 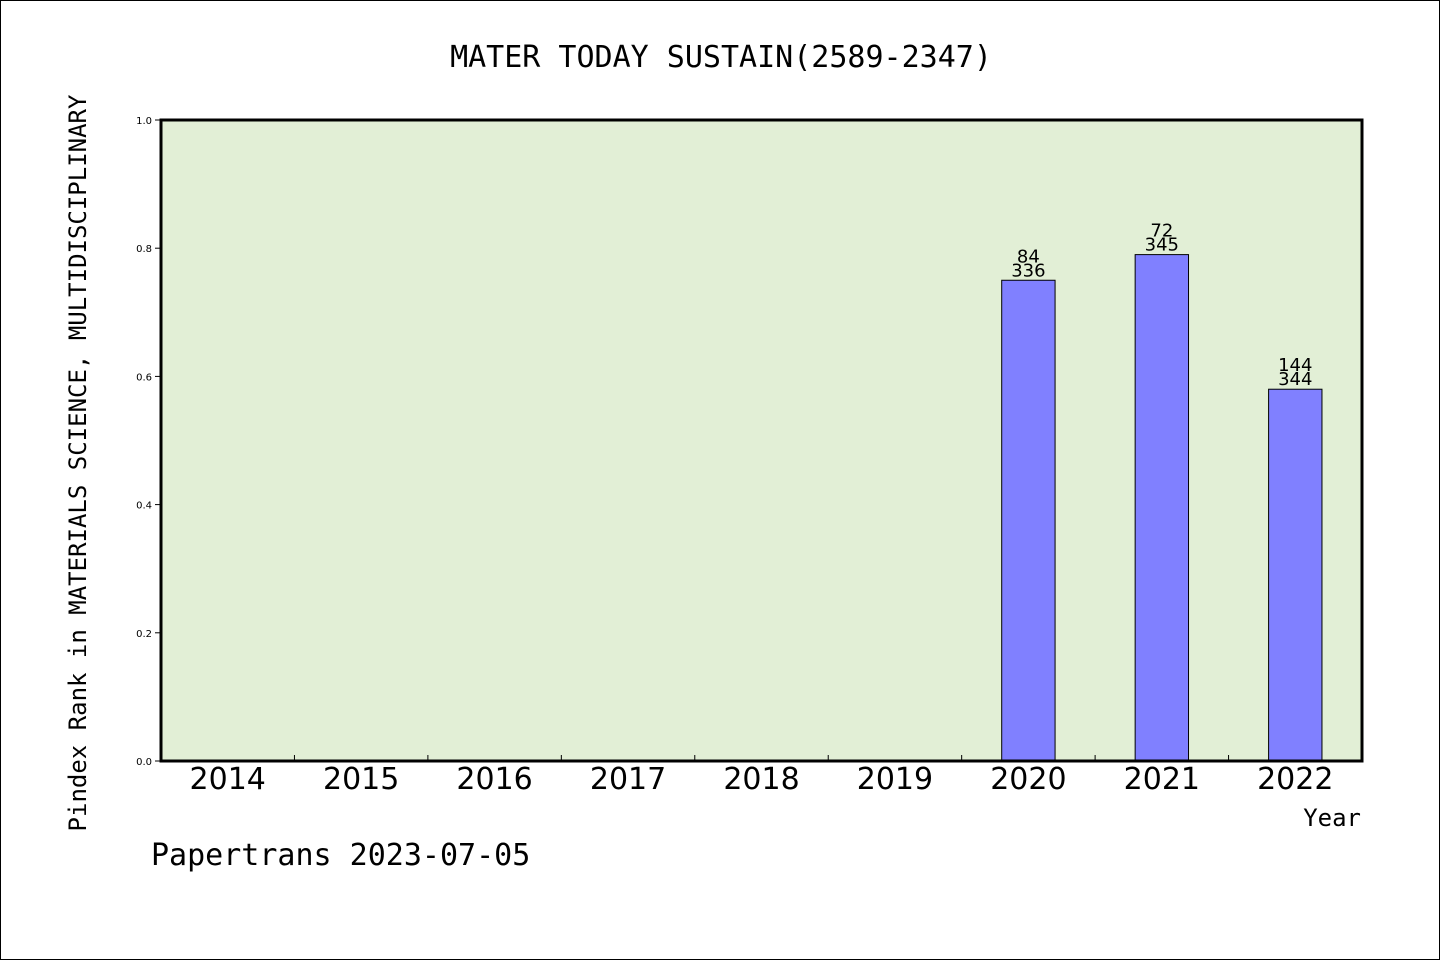 What do you see at coordinates (144, 762) in the screenshot?
I see `y-tick-label: 0.0` at bounding box center [144, 762].